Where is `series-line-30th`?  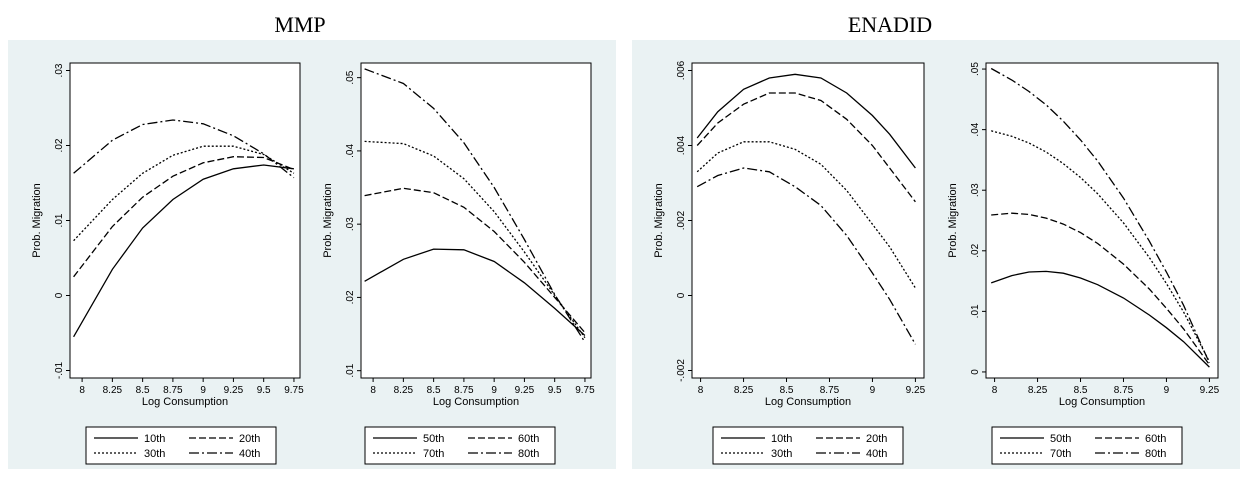
series-line-30th is located at coordinates (806, 215).